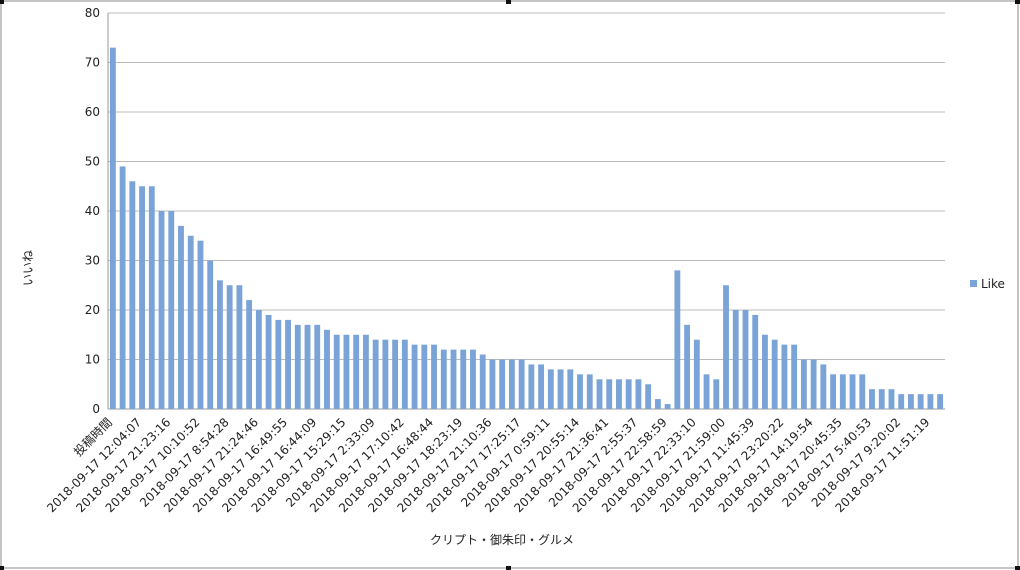 The image size is (1020, 570). Describe the element at coordinates (92, 162) in the screenshot. I see `y-tick-label: 50` at that location.